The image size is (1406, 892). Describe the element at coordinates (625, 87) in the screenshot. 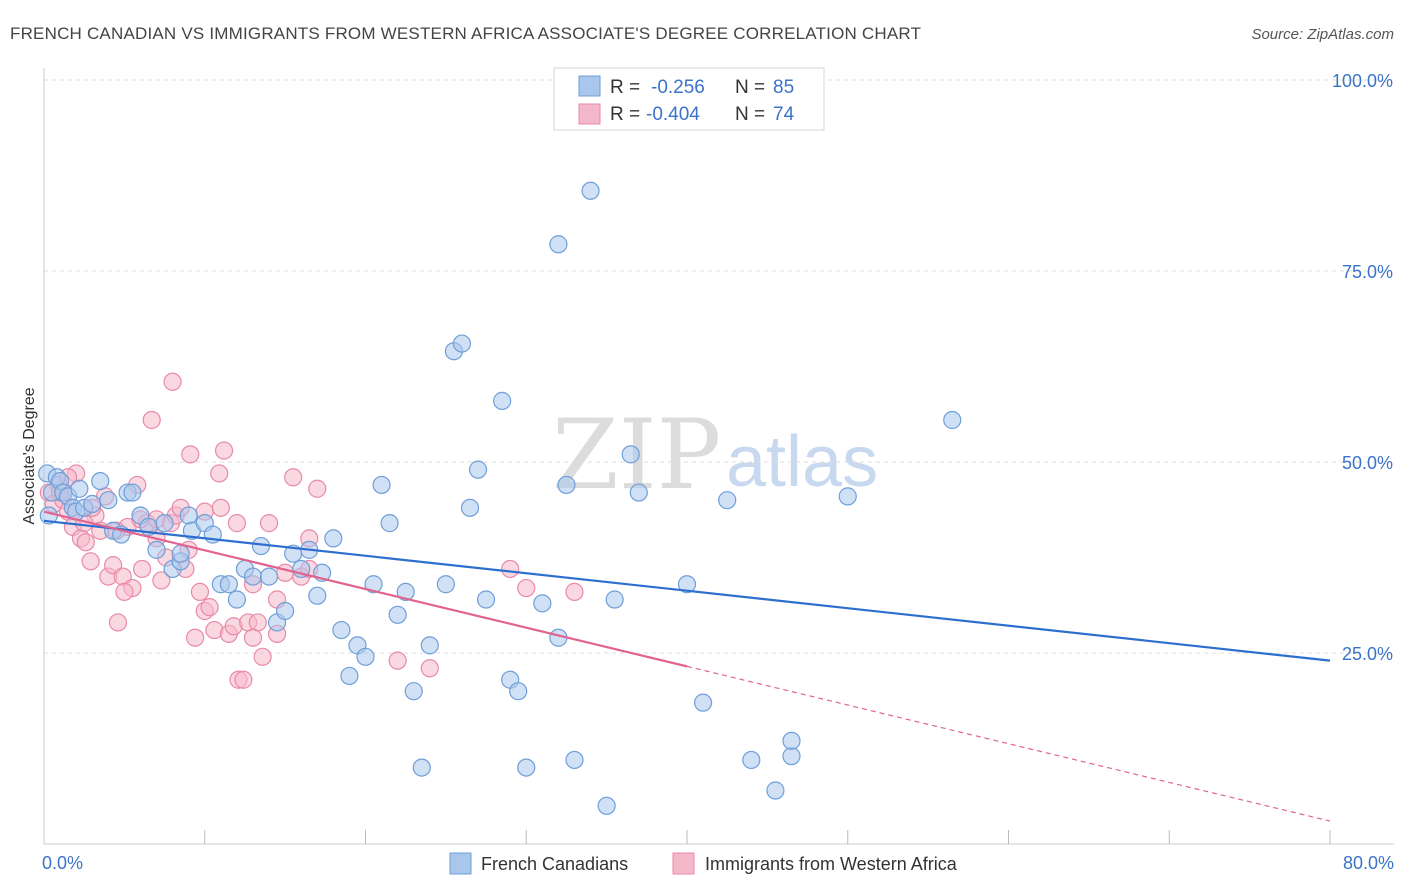

I see `legend-r-label-blue: R =` at that location.